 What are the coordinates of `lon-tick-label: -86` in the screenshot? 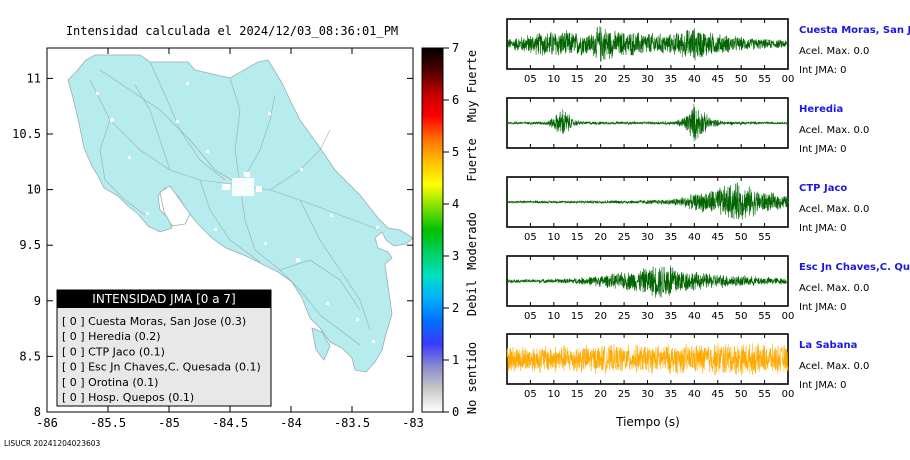 It's located at (47, 423).